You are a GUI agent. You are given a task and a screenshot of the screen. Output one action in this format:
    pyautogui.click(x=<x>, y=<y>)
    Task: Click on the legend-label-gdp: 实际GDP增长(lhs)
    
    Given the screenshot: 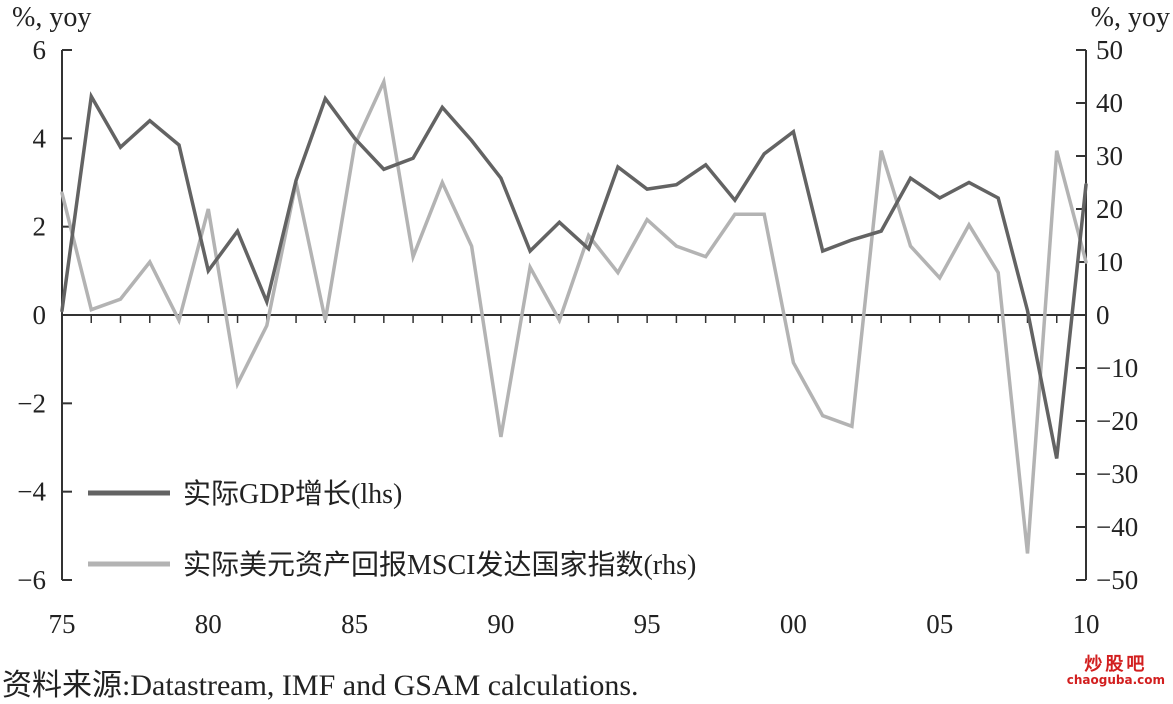 What is the action you would take?
    pyautogui.click(x=292, y=494)
    